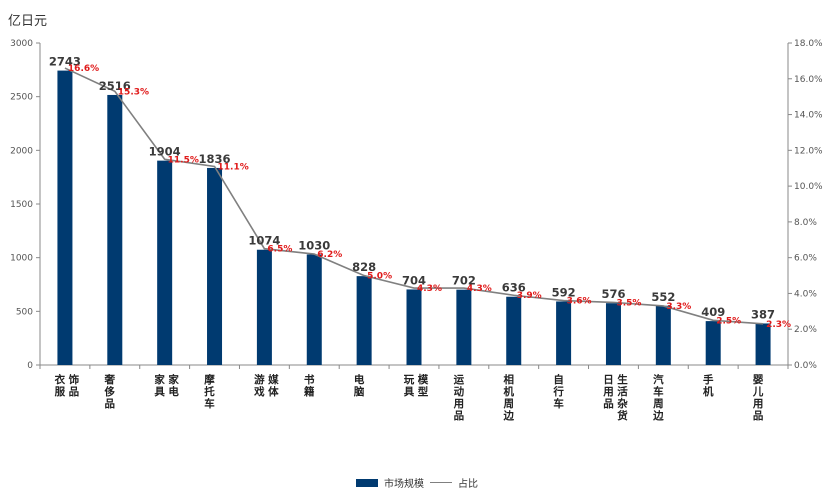 This screenshot has width=830, height=494. Describe the element at coordinates (564, 292) in the screenshot. I see `bar-value-label: 592` at that location.